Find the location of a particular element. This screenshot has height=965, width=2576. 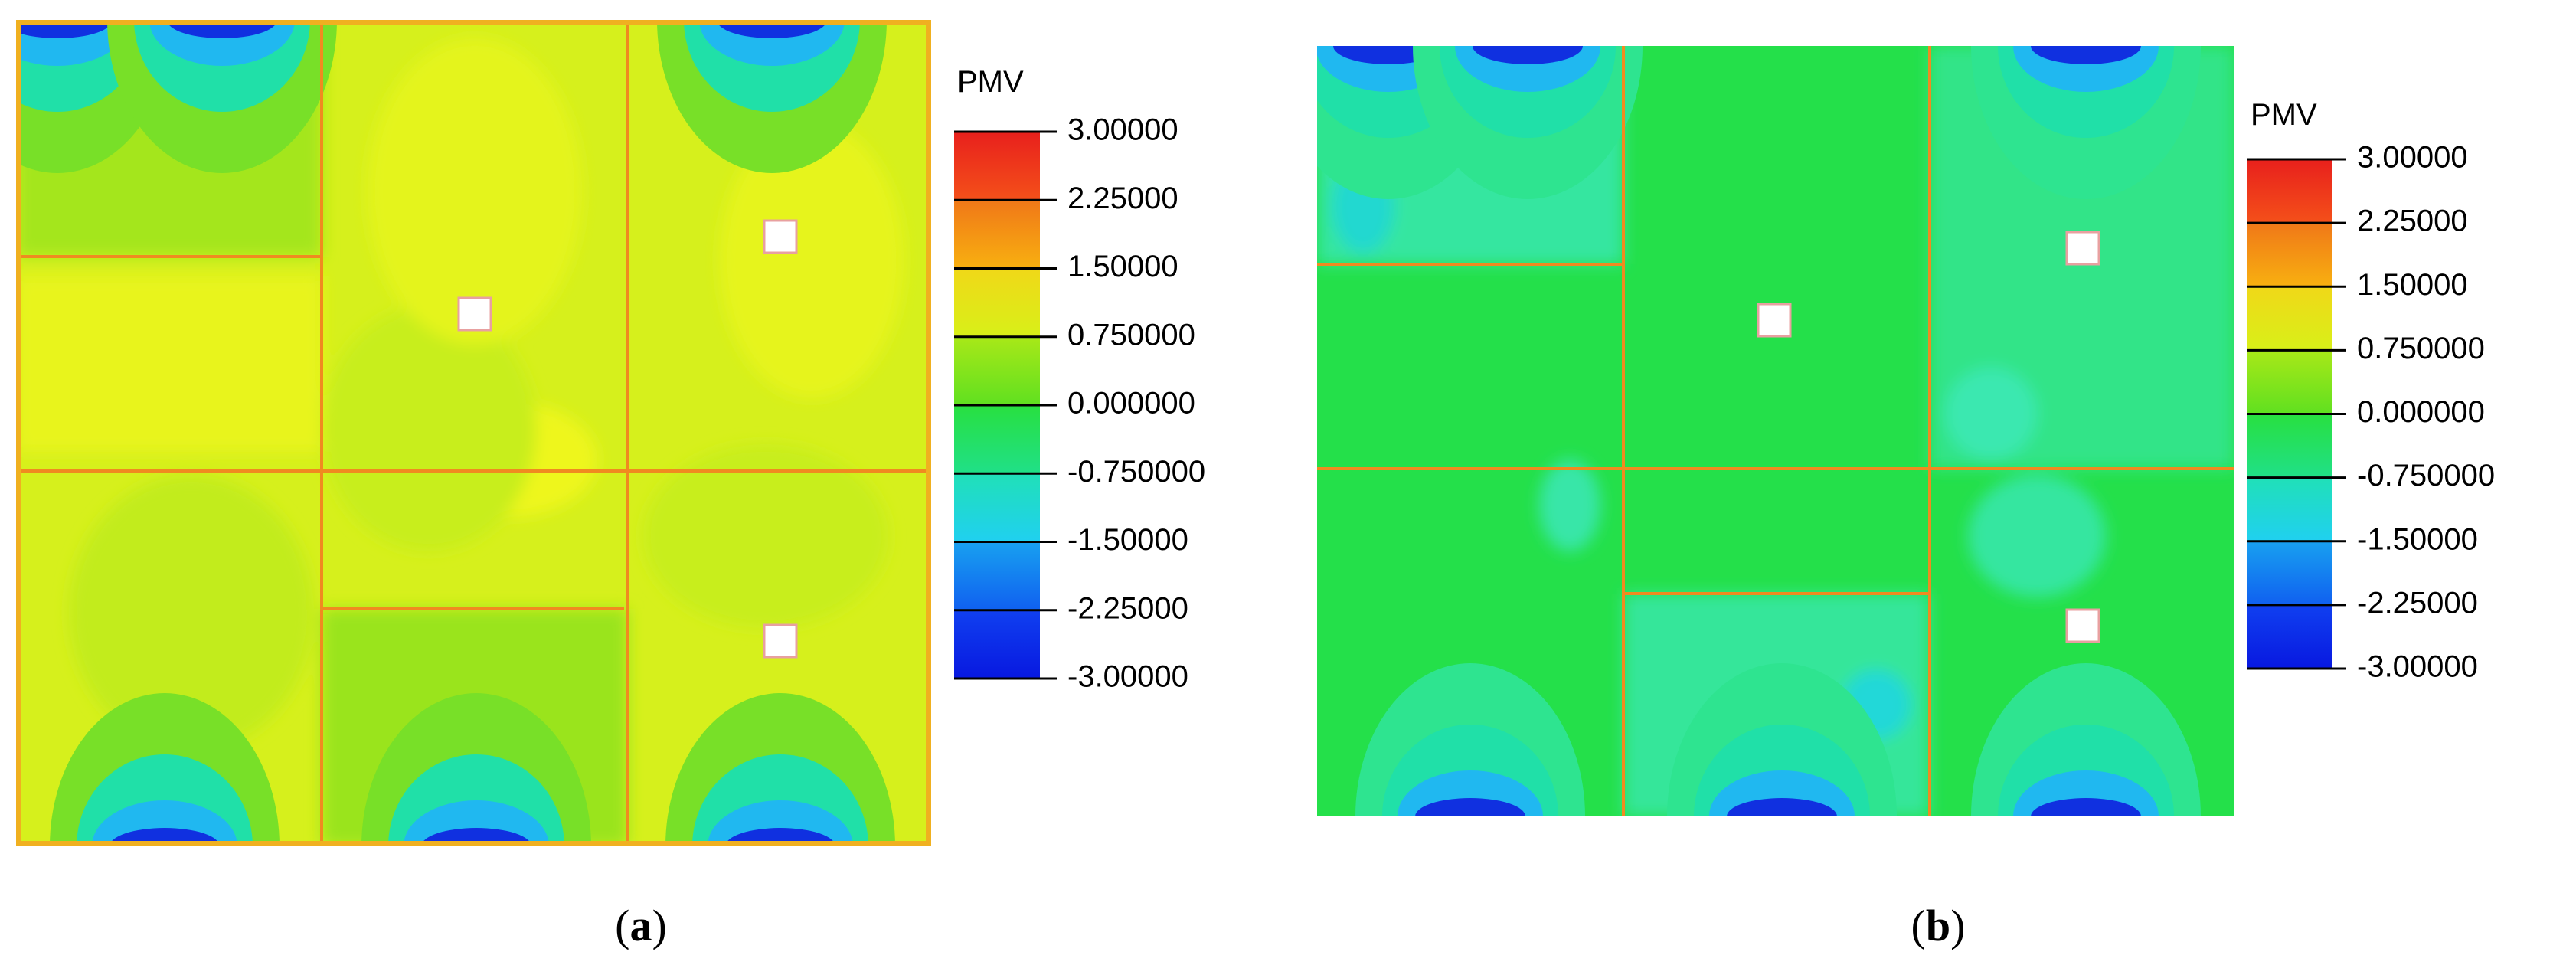

caption: (b) is located at coordinates (1938, 925).